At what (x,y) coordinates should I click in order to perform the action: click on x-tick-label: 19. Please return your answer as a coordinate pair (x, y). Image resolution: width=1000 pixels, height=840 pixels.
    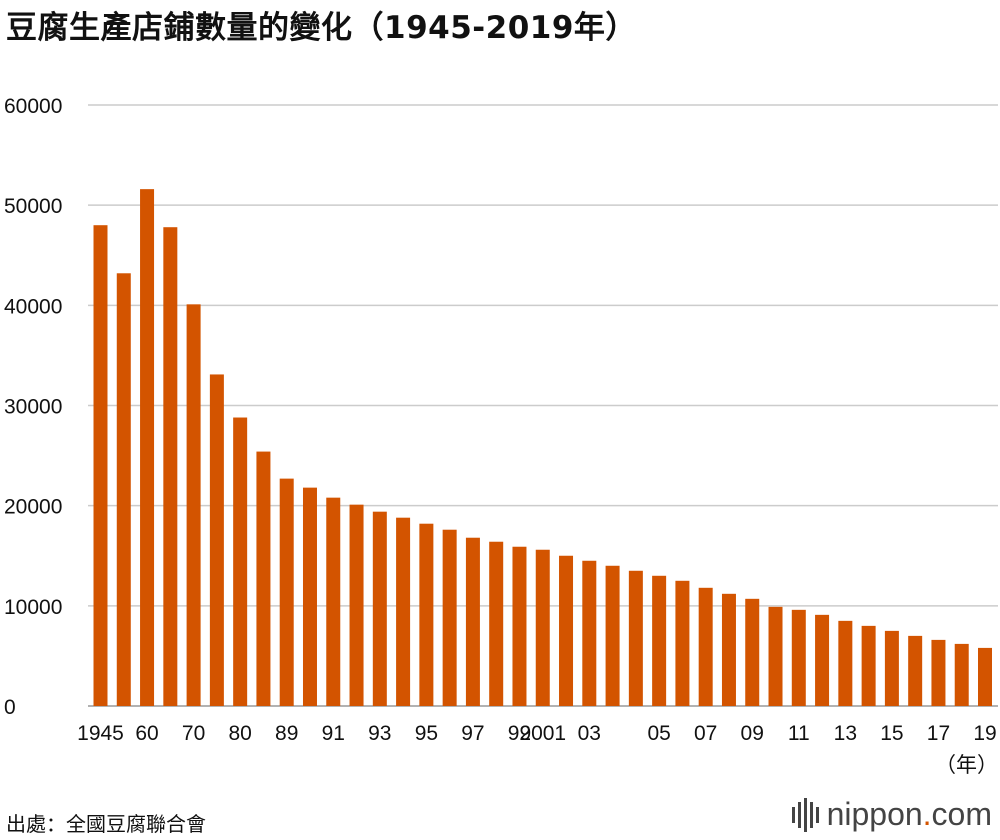
    Looking at the image, I should click on (984, 733).